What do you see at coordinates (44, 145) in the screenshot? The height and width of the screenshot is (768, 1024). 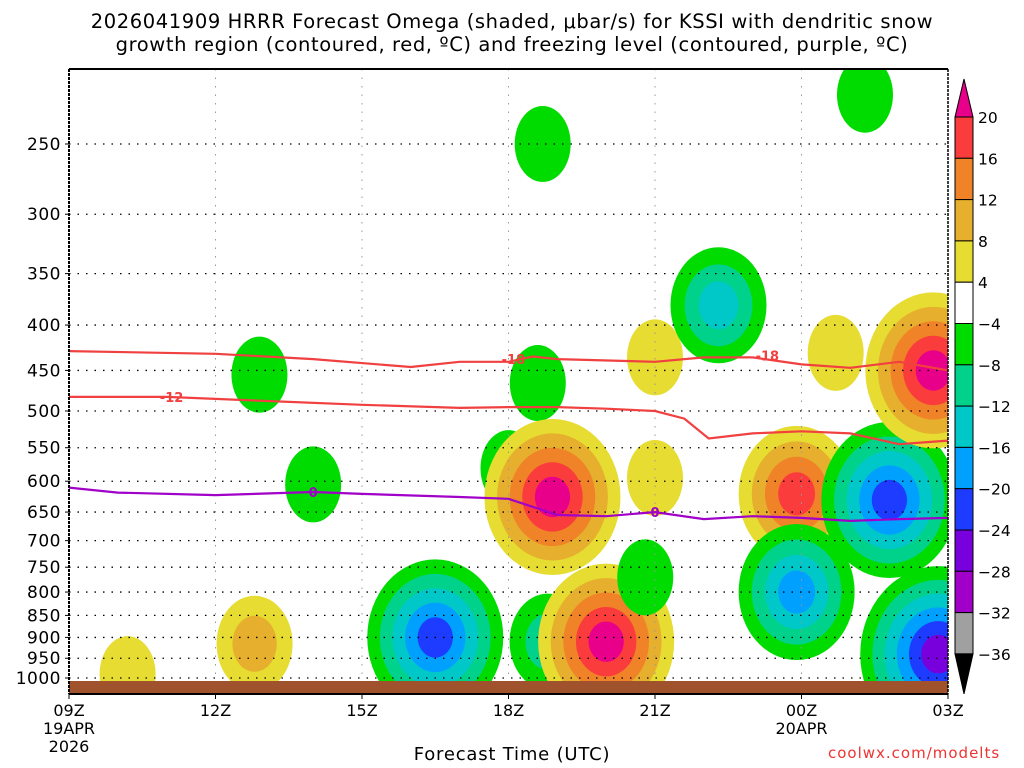 I see `y-tick-label-250: 250` at bounding box center [44, 145].